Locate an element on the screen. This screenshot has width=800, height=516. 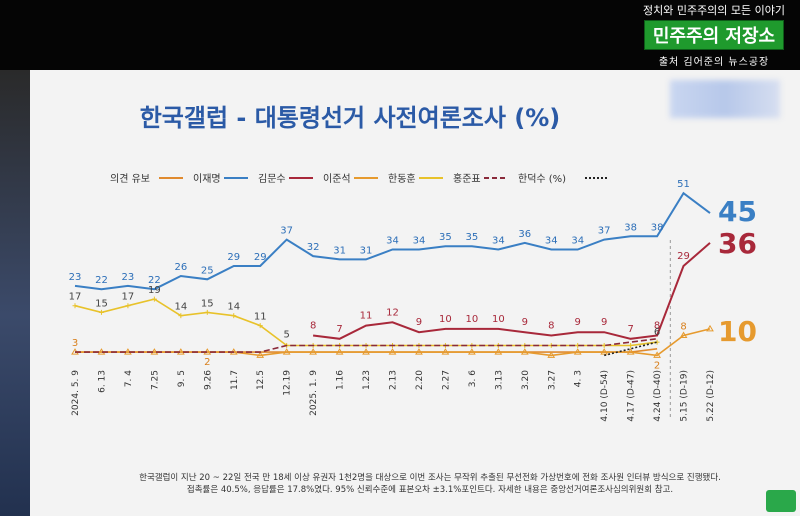
x-tick-label: 7.25 is located at coordinates (155, 380).